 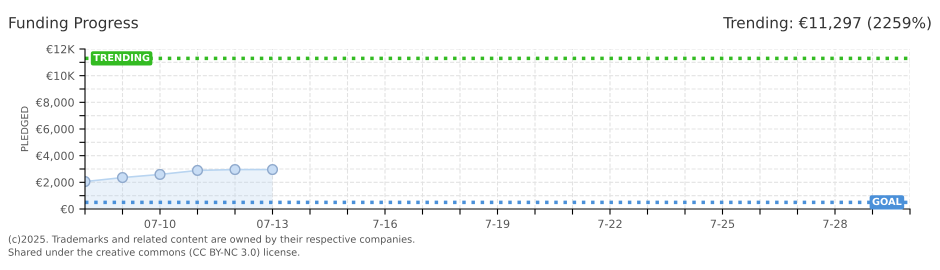 What do you see at coordinates (74, 24) in the screenshot?
I see `chart-title: Funding Progress` at bounding box center [74, 24].